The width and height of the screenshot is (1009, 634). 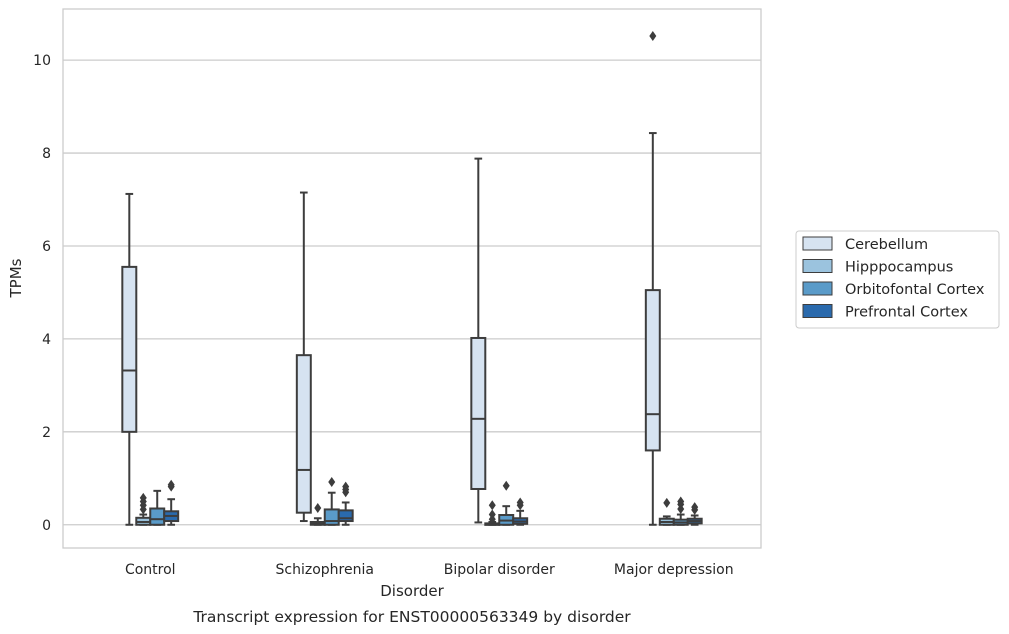 What do you see at coordinates (915, 290) in the screenshot?
I see `legend-label: Orbitofontal Cortex` at bounding box center [915, 290].